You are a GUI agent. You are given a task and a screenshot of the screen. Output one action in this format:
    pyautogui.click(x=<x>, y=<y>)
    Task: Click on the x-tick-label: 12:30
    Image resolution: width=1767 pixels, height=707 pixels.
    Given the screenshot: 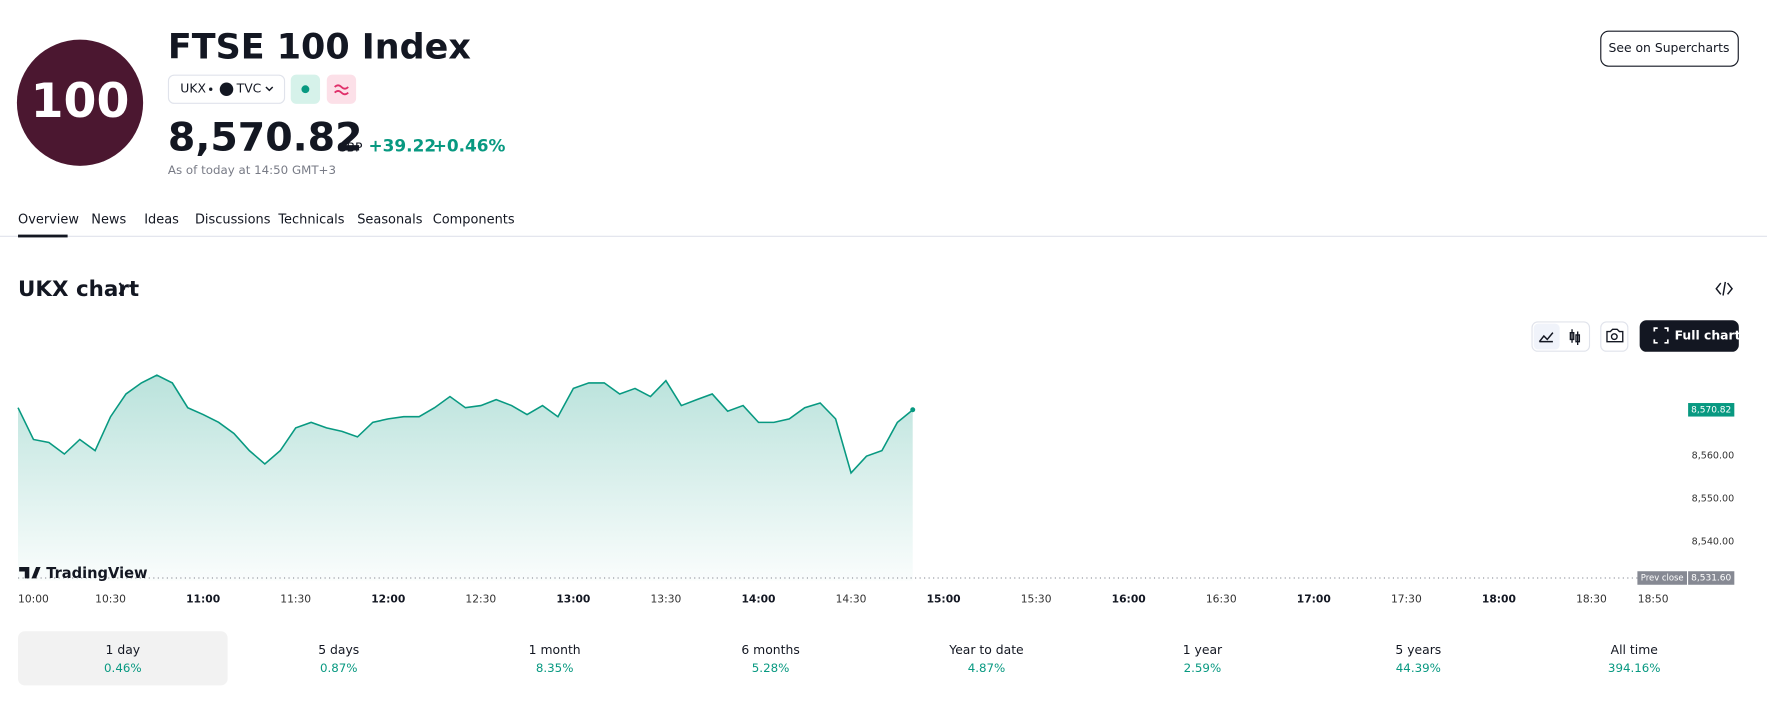 What is the action you would take?
    pyautogui.click(x=480, y=599)
    